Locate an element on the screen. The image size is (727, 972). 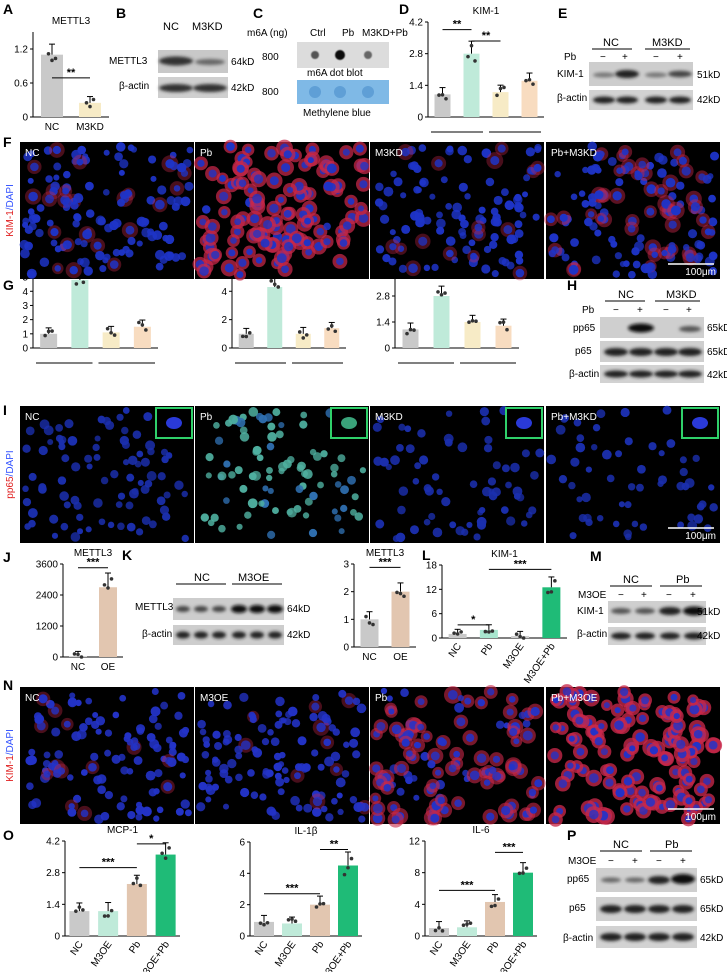
micrograph-tile-label: Pb is located at coordinates (206, 153).